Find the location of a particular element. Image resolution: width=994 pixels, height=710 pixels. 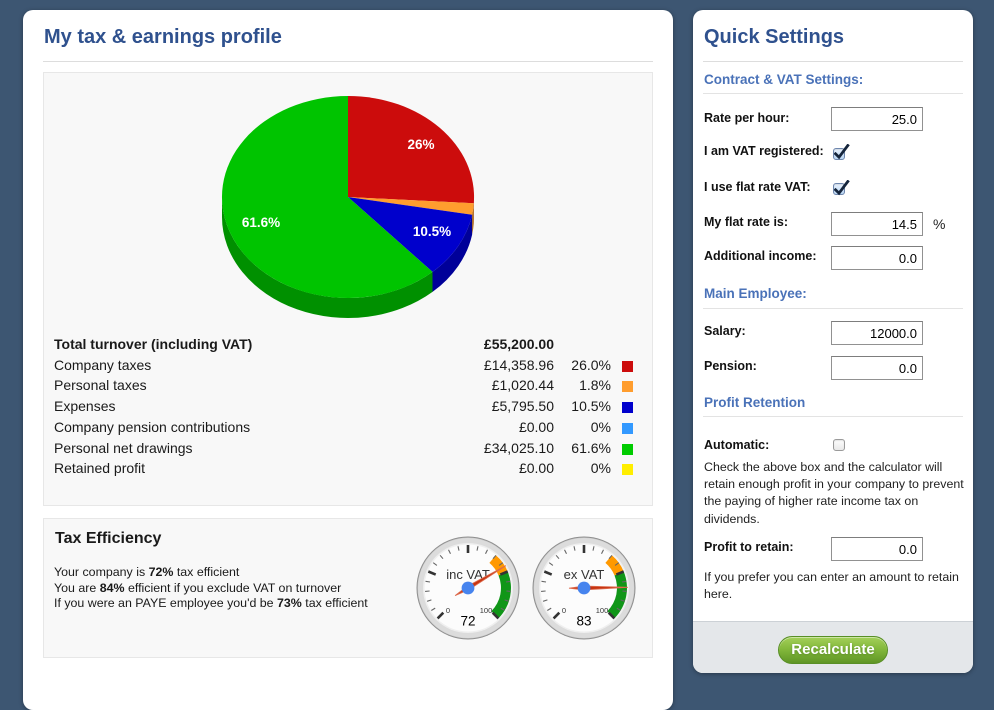

svg-text: ex VAT is located at coordinates (584, 574).